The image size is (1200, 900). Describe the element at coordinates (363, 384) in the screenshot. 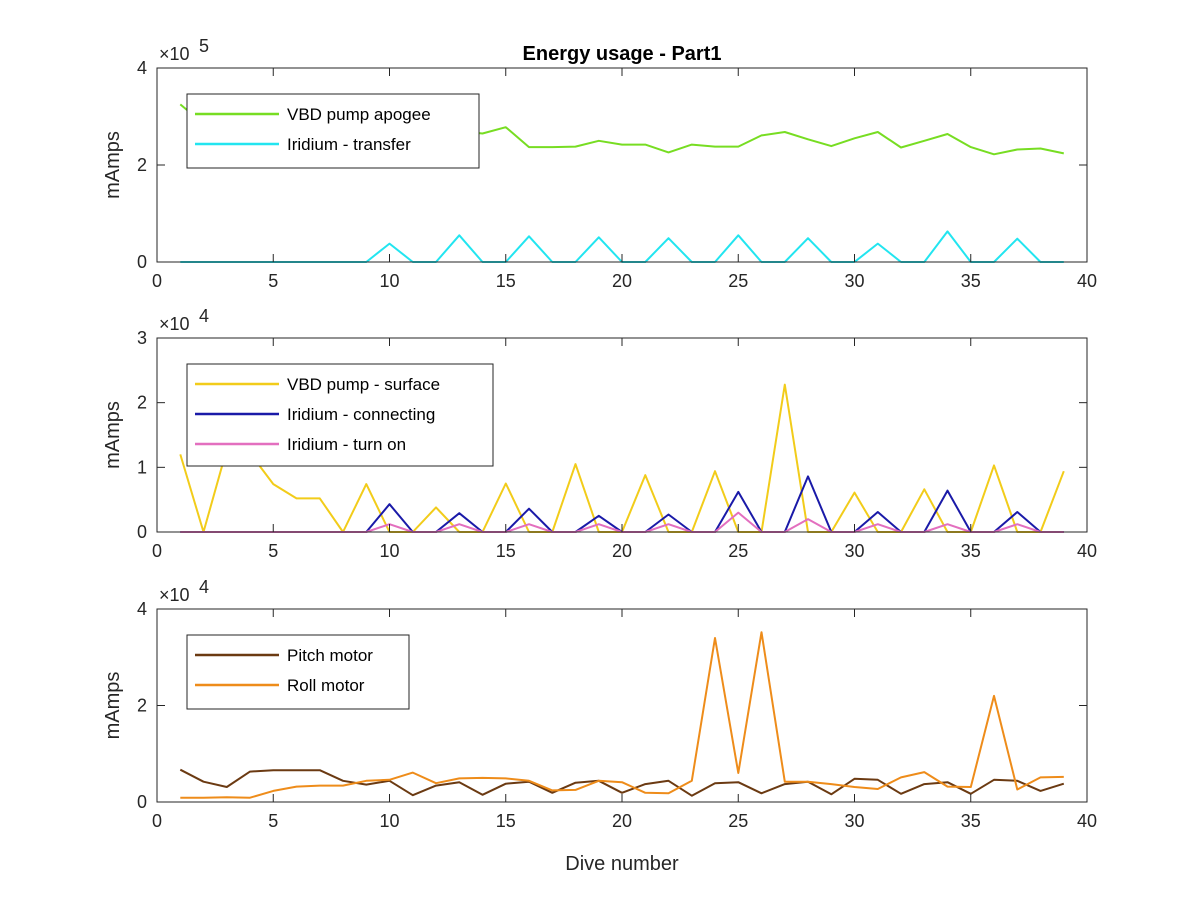

I see `legend-entry-label: VBD pump - surface` at that location.